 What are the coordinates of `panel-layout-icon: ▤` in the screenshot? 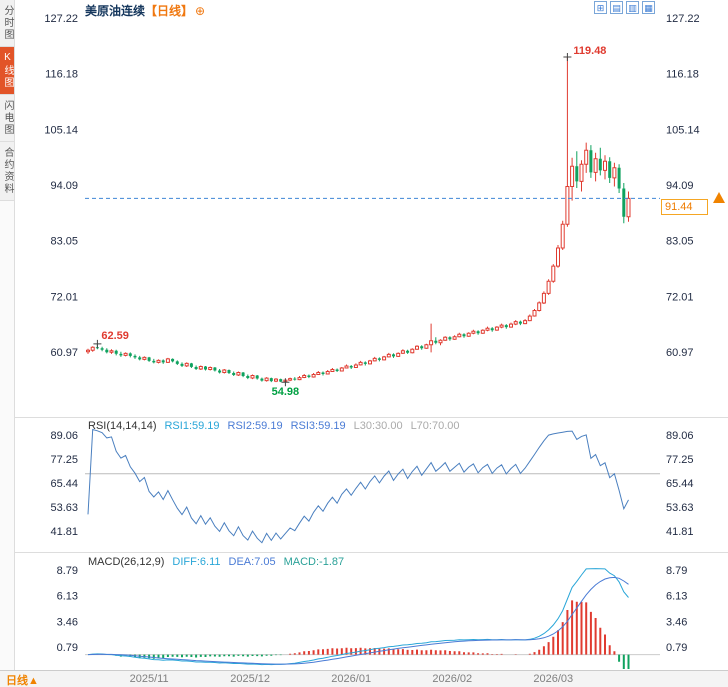 It's located at (616, 7).